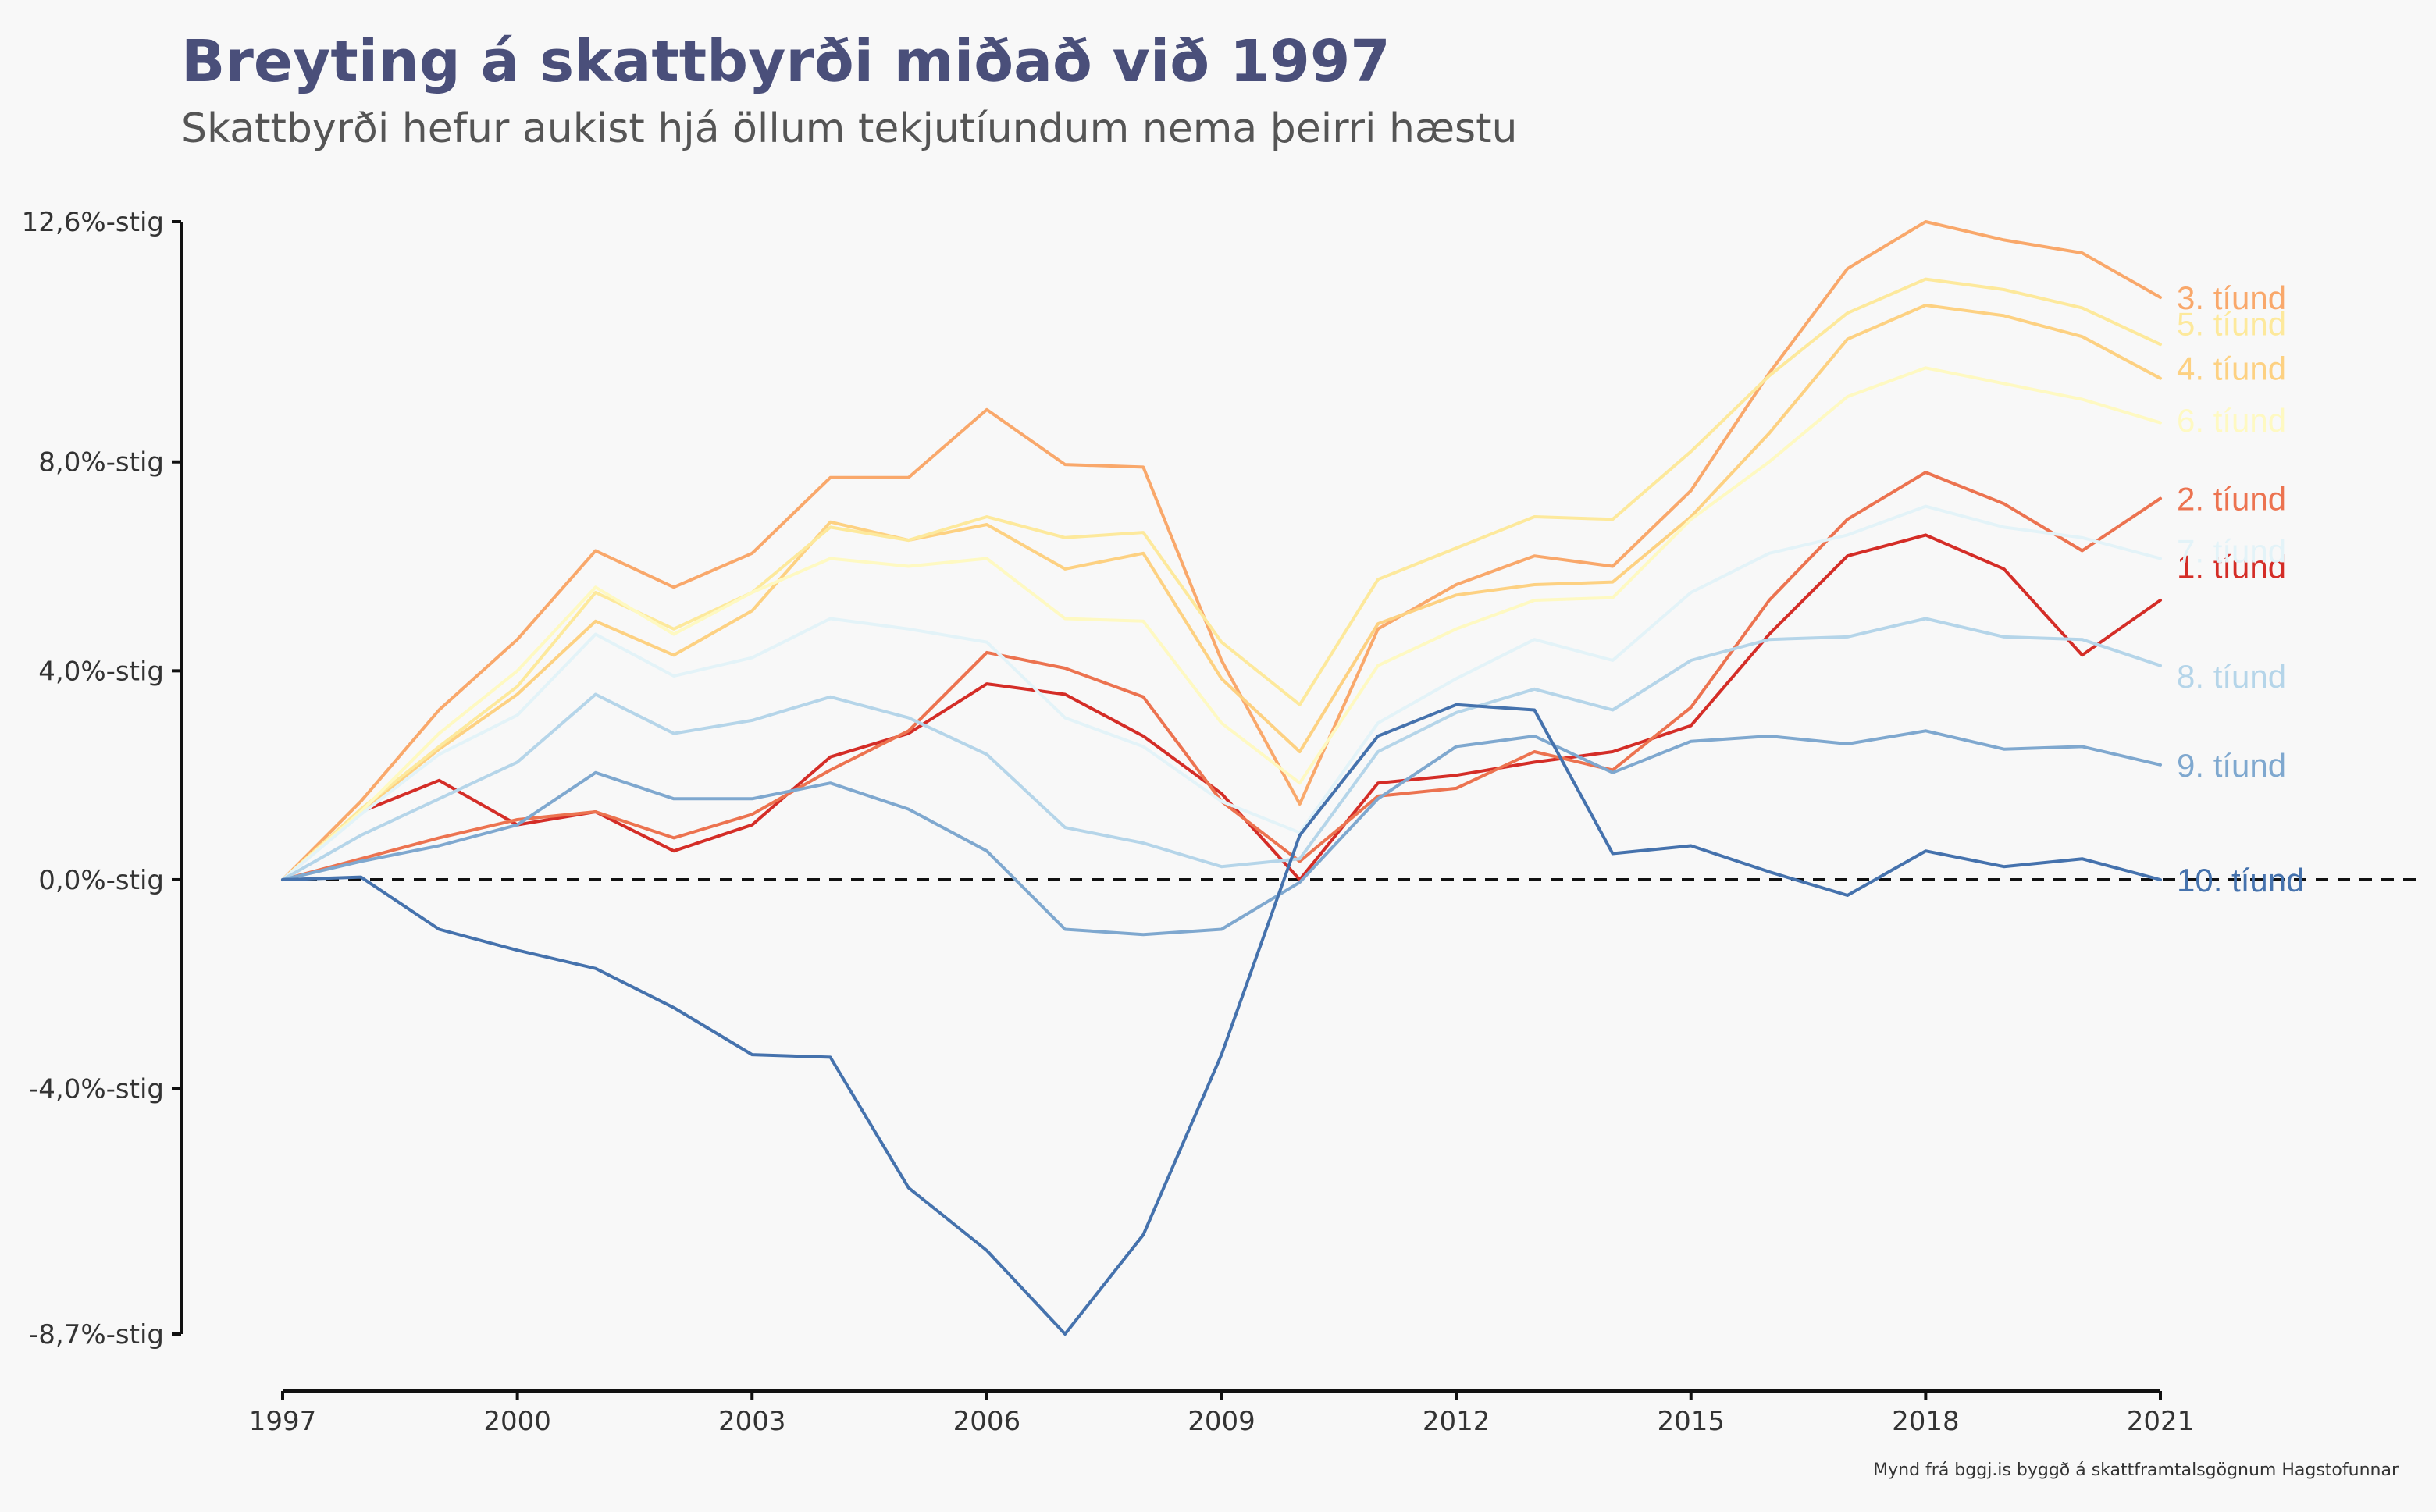 The width and height of the screenshot is (2436, 1512). Describe the element at coordinates (96, 1089) in the screenshot. I see `y-tick-label: -4,0%-stig` at that location.